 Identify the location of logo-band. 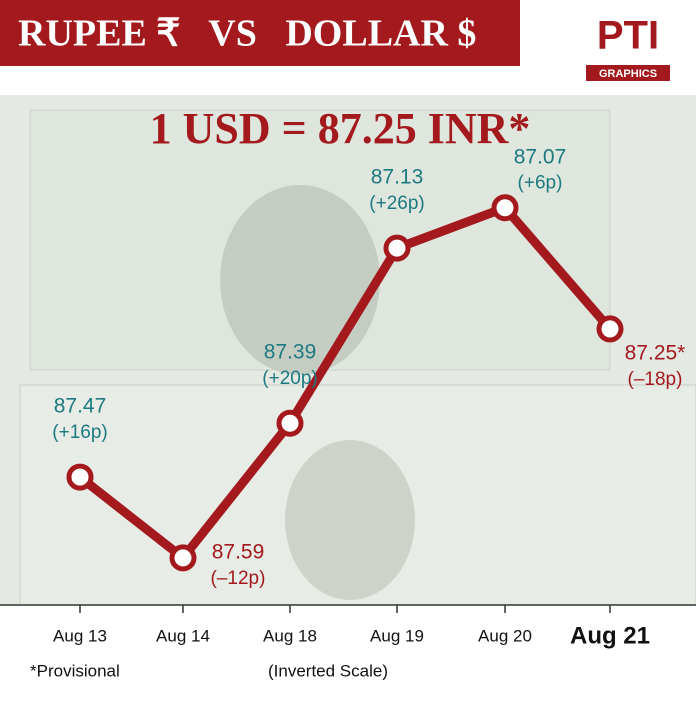
(628, 73).